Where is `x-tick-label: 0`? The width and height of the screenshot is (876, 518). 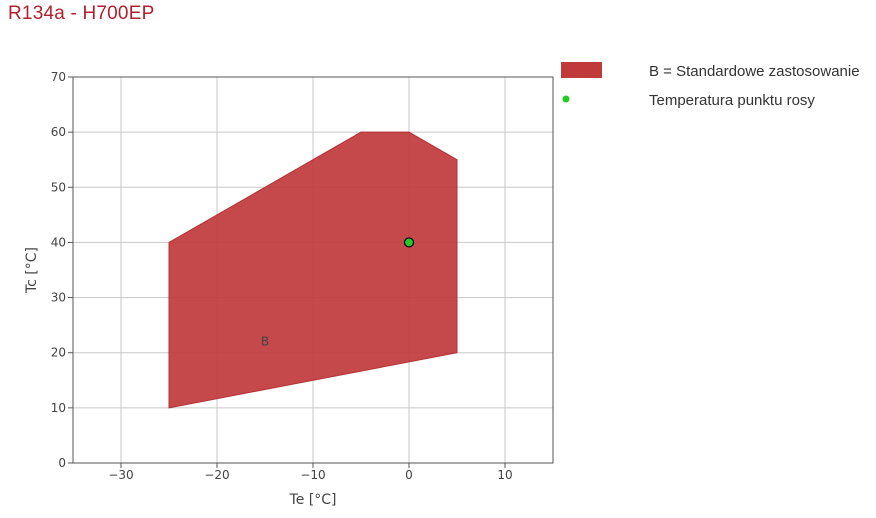
x-tick-label: 0 is located at coordinates (409, 475).